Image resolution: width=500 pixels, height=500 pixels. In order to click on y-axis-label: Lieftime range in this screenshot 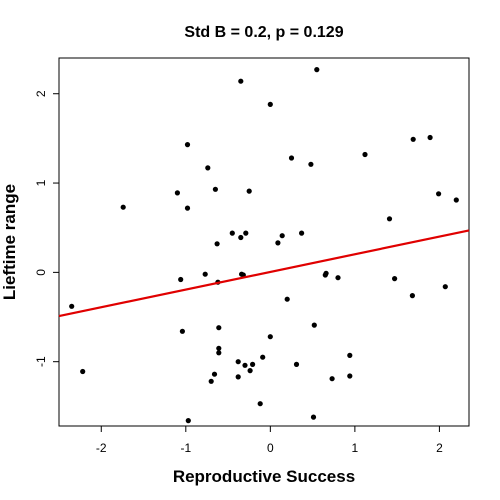, I will do `click(9, 242)`.